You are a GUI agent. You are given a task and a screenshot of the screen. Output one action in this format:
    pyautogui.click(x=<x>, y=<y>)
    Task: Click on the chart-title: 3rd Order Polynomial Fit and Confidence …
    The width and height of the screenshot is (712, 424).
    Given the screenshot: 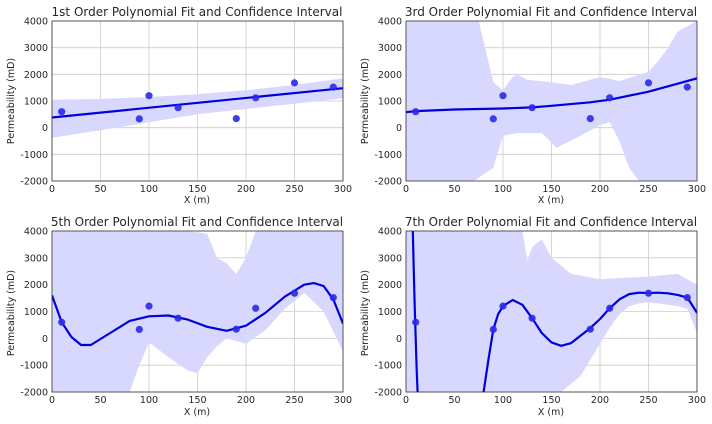 What is the action you would take?
    pyautogui.click(x=551, y=12)
    